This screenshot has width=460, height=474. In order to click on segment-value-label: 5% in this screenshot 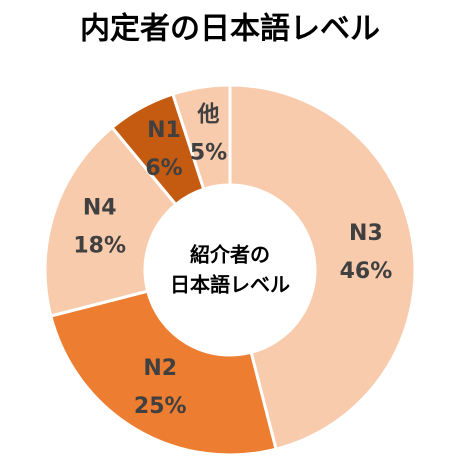, I will do `click(208, 153)`.